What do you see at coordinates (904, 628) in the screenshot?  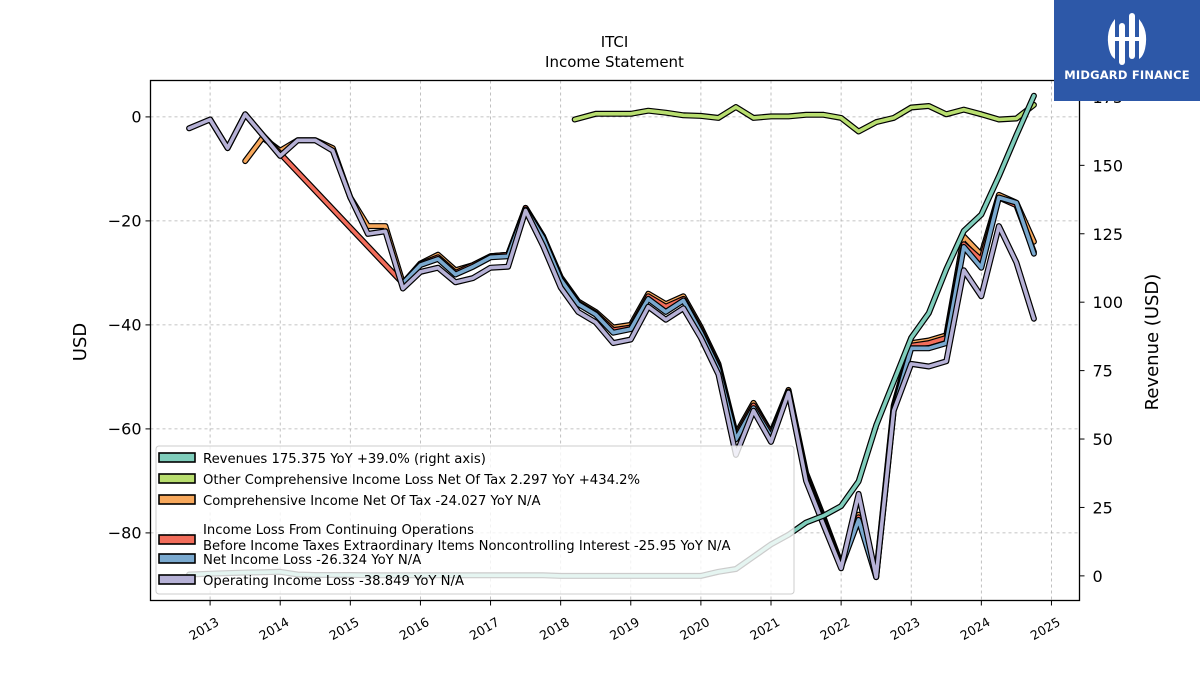 I see `x-tick-label: 2023` at bounding box center [904, 628].